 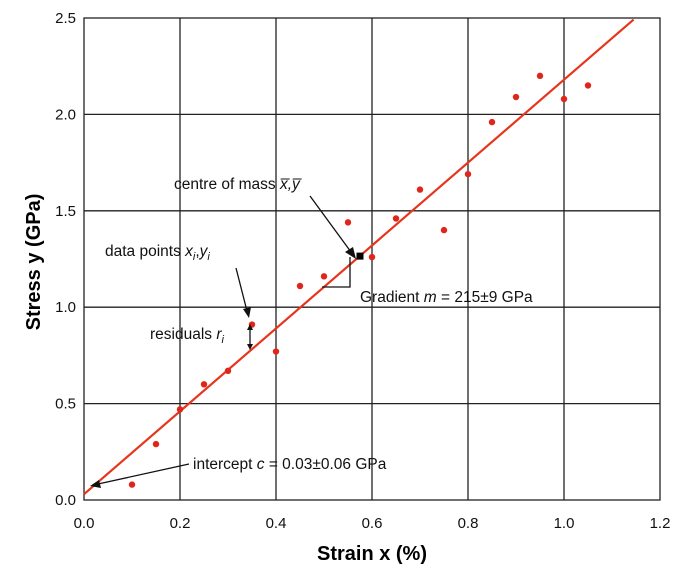 What do you see at coordinates (336, 272) in the screenshot?
I see `gradient-triangle` at bounding box center [336, 272].